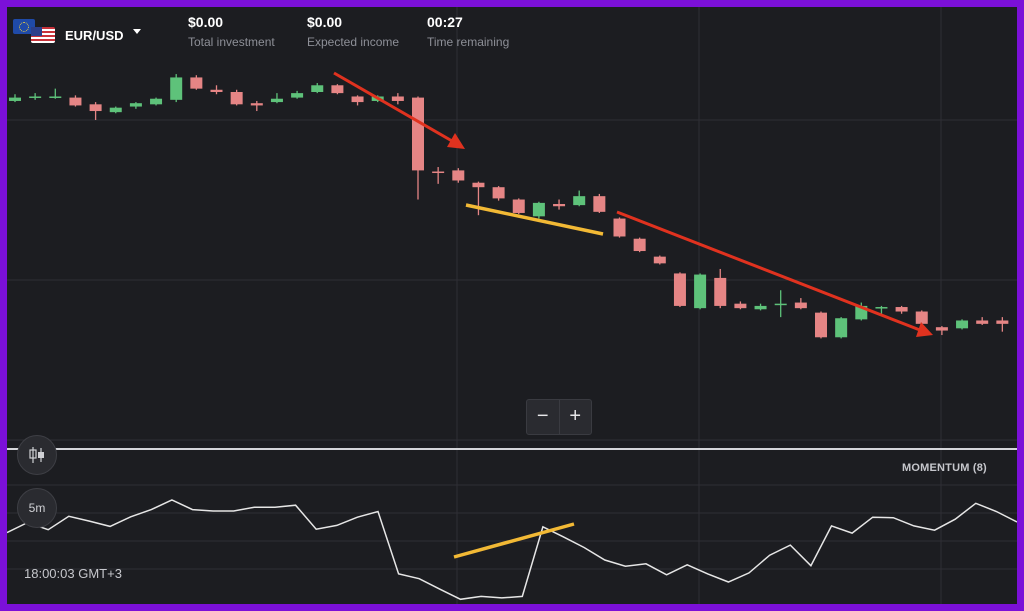 The width and height of the screenshot is (1024, 611). I want to click on time-remaining-value: 00:27, so click(445, 22).